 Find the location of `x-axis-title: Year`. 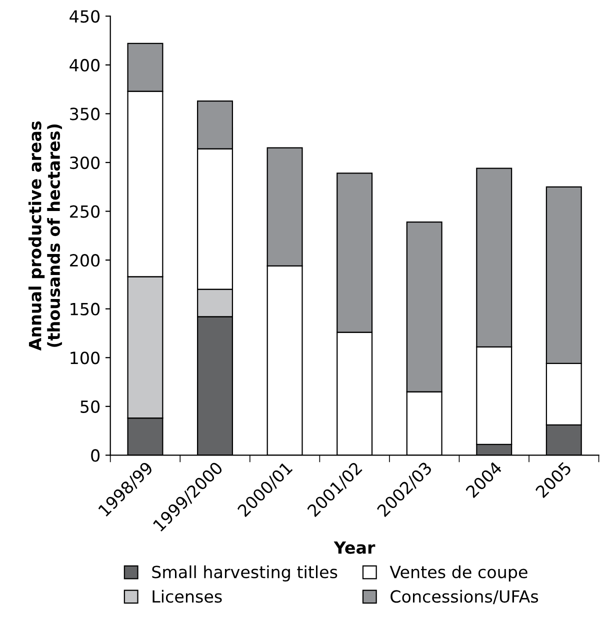

x-axis-title: Year is located at coordinates (355, 547).